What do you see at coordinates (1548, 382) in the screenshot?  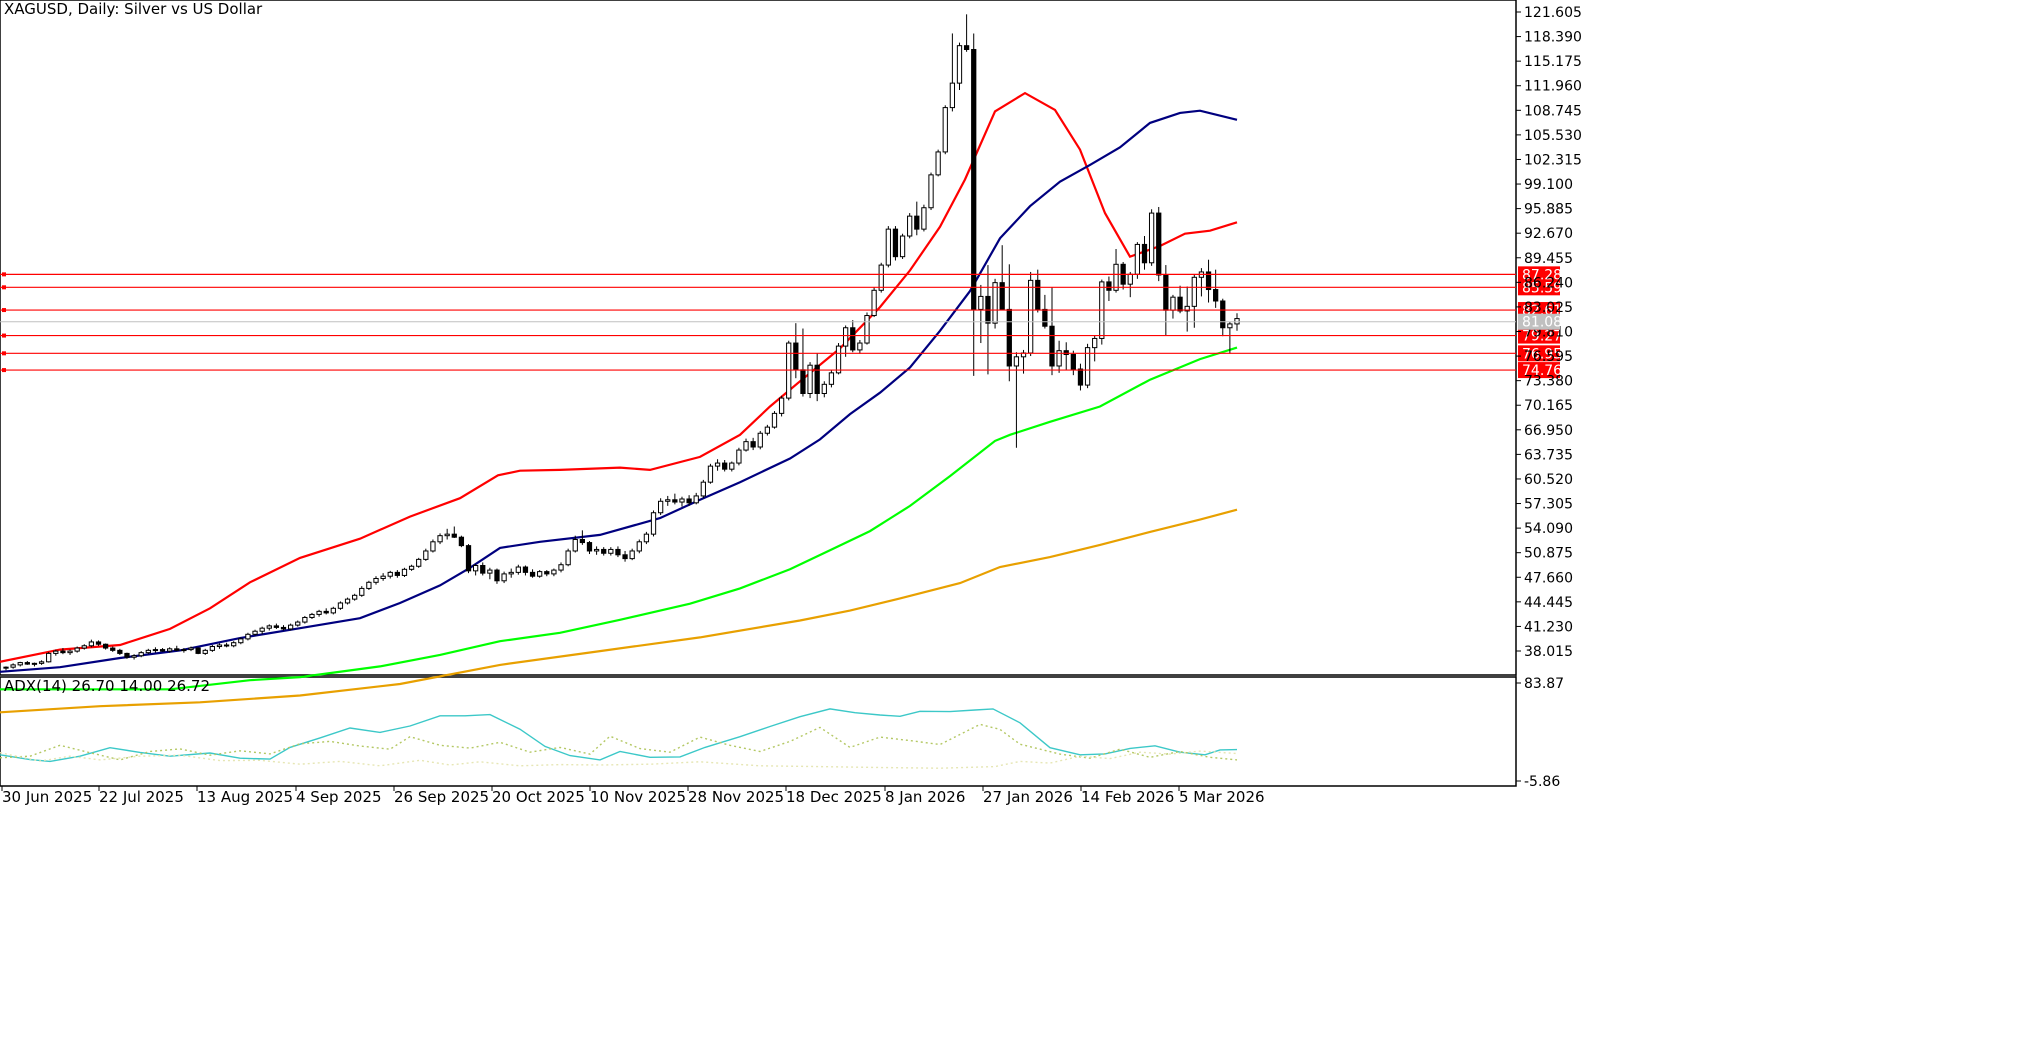 I see `price-tick-label: 73.380` at bounding box center [1548, 382].